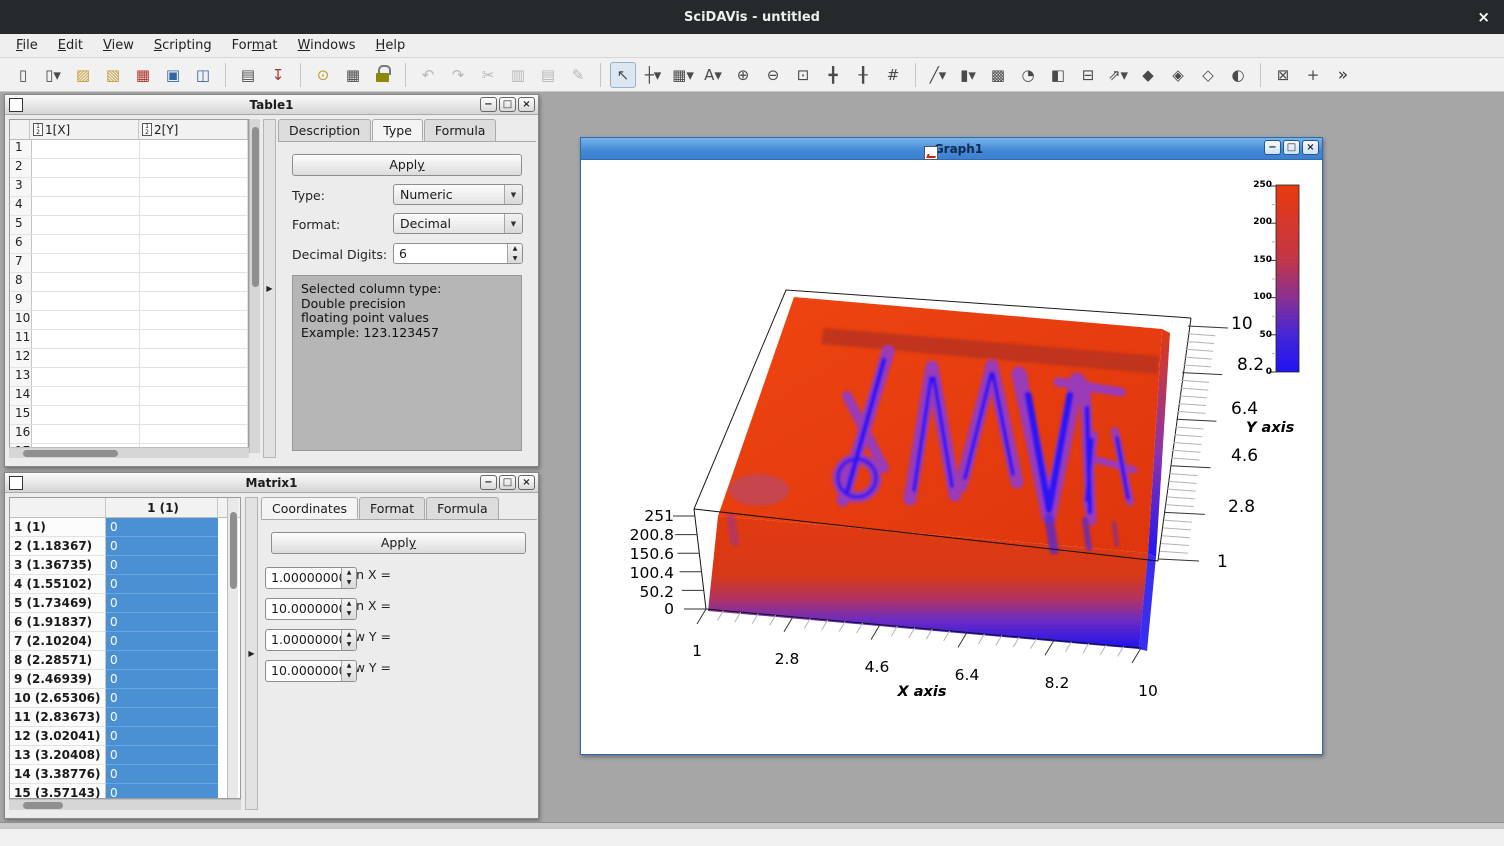  What do you see at coordinates (53, 74) in the screenshot?
I see `new-window-menu-icon: ▯▾` at bounding box center [53, 74].